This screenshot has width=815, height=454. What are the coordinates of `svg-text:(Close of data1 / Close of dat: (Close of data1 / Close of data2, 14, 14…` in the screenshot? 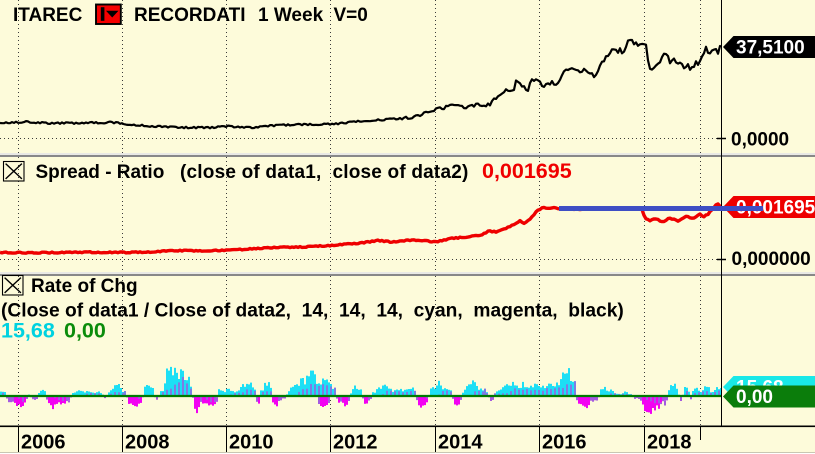 It's located at (312, 311).